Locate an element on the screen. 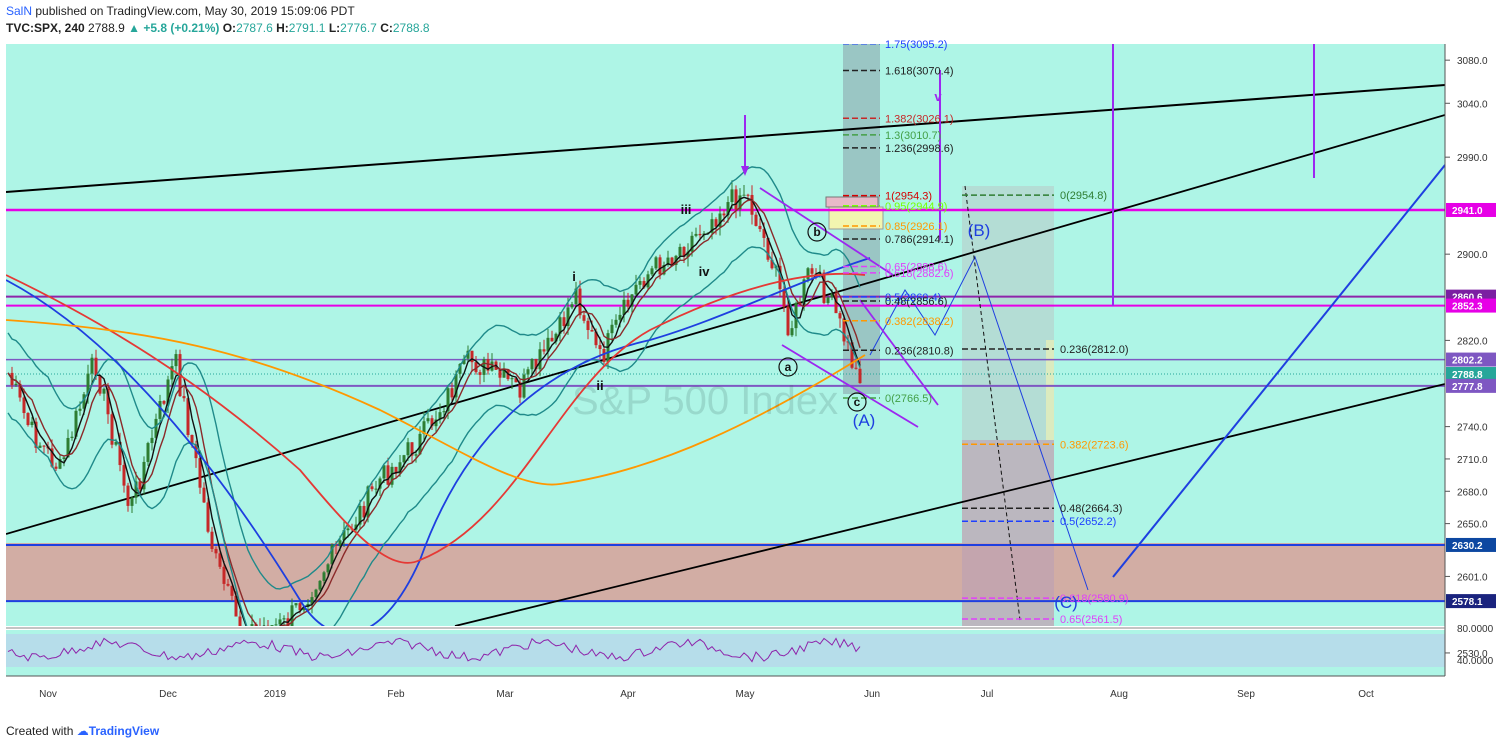 The image size is (1508, 744). tradingview-brand: TradingView is located at coordinates (124, 731).